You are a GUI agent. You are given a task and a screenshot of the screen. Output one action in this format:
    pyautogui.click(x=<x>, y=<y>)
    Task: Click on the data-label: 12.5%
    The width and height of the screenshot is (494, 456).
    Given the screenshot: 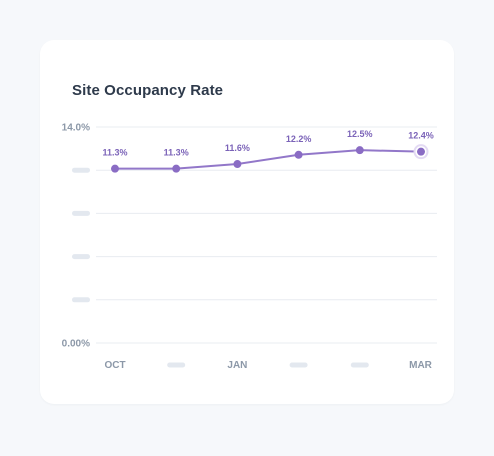 What is the action you would take?
    pyautogui.click(x=360, y=134)
    